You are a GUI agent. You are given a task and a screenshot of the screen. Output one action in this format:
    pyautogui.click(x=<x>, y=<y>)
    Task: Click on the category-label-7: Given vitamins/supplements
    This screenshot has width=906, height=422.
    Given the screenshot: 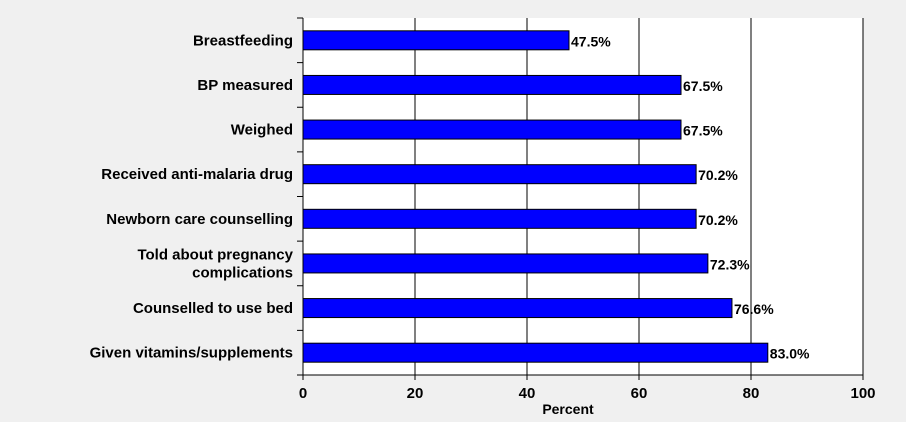 What is the action you would take?
    pyautogui.click(x=191, y=353)
    